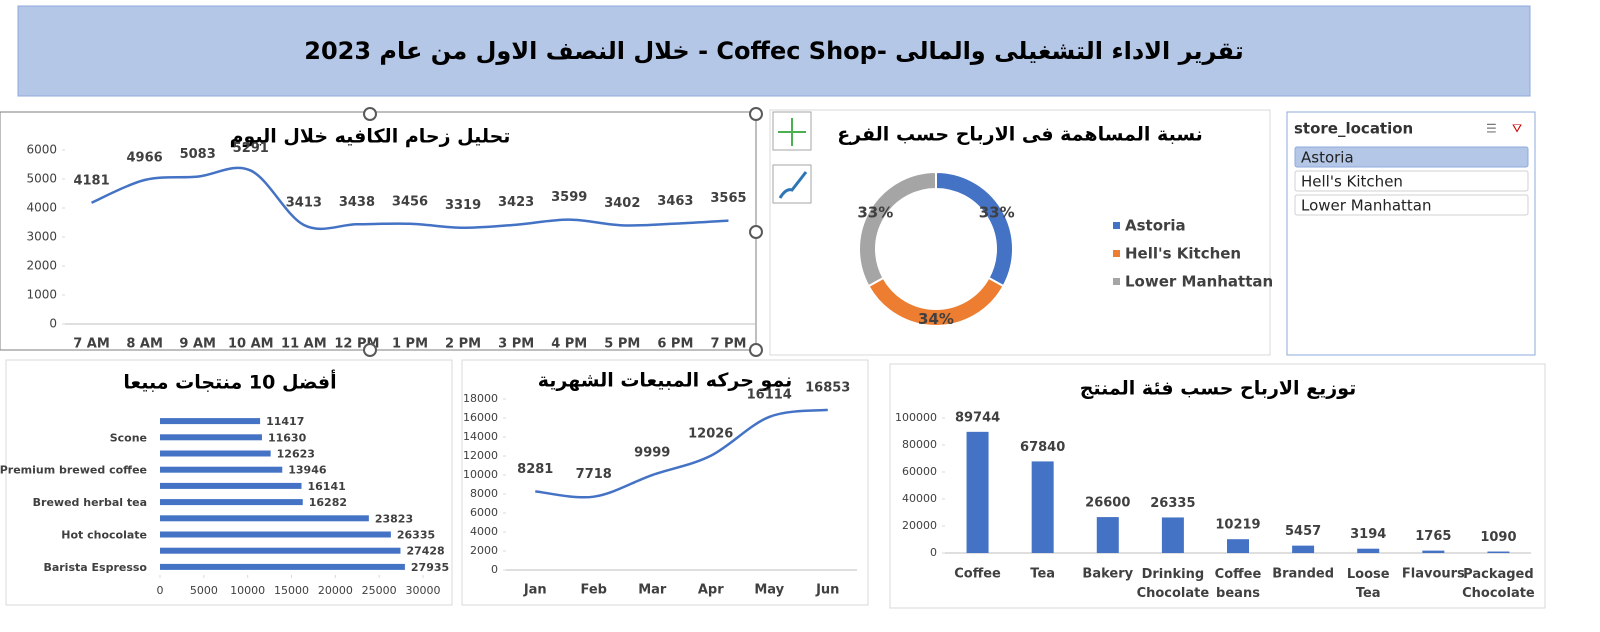  I want to click on data-label: 10219, so click(1237, 525).